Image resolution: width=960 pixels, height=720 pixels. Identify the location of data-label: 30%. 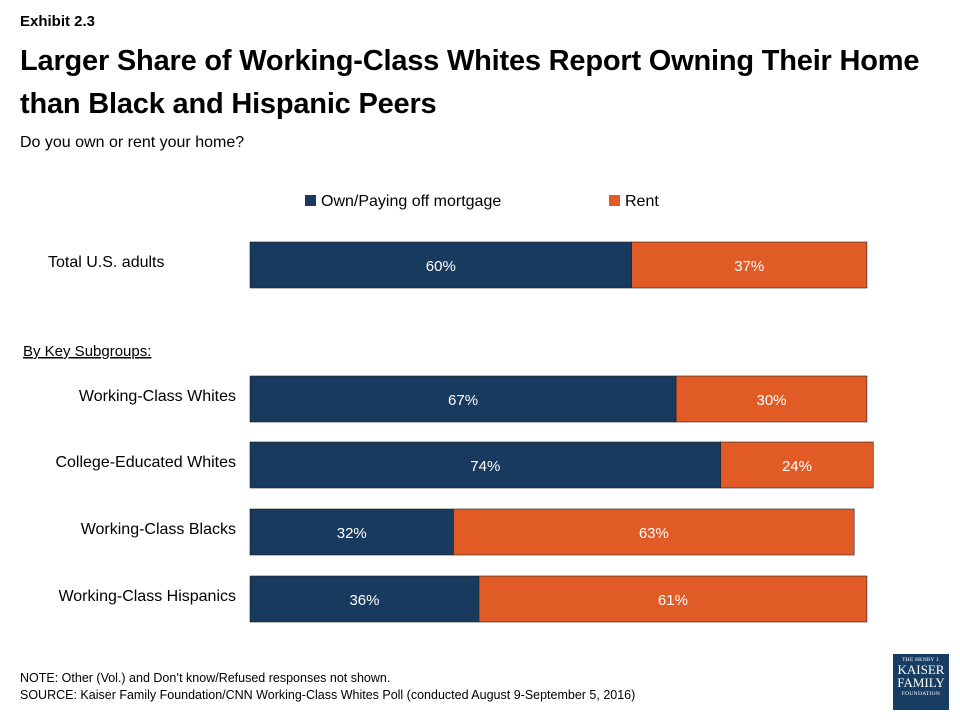
(772, 400).